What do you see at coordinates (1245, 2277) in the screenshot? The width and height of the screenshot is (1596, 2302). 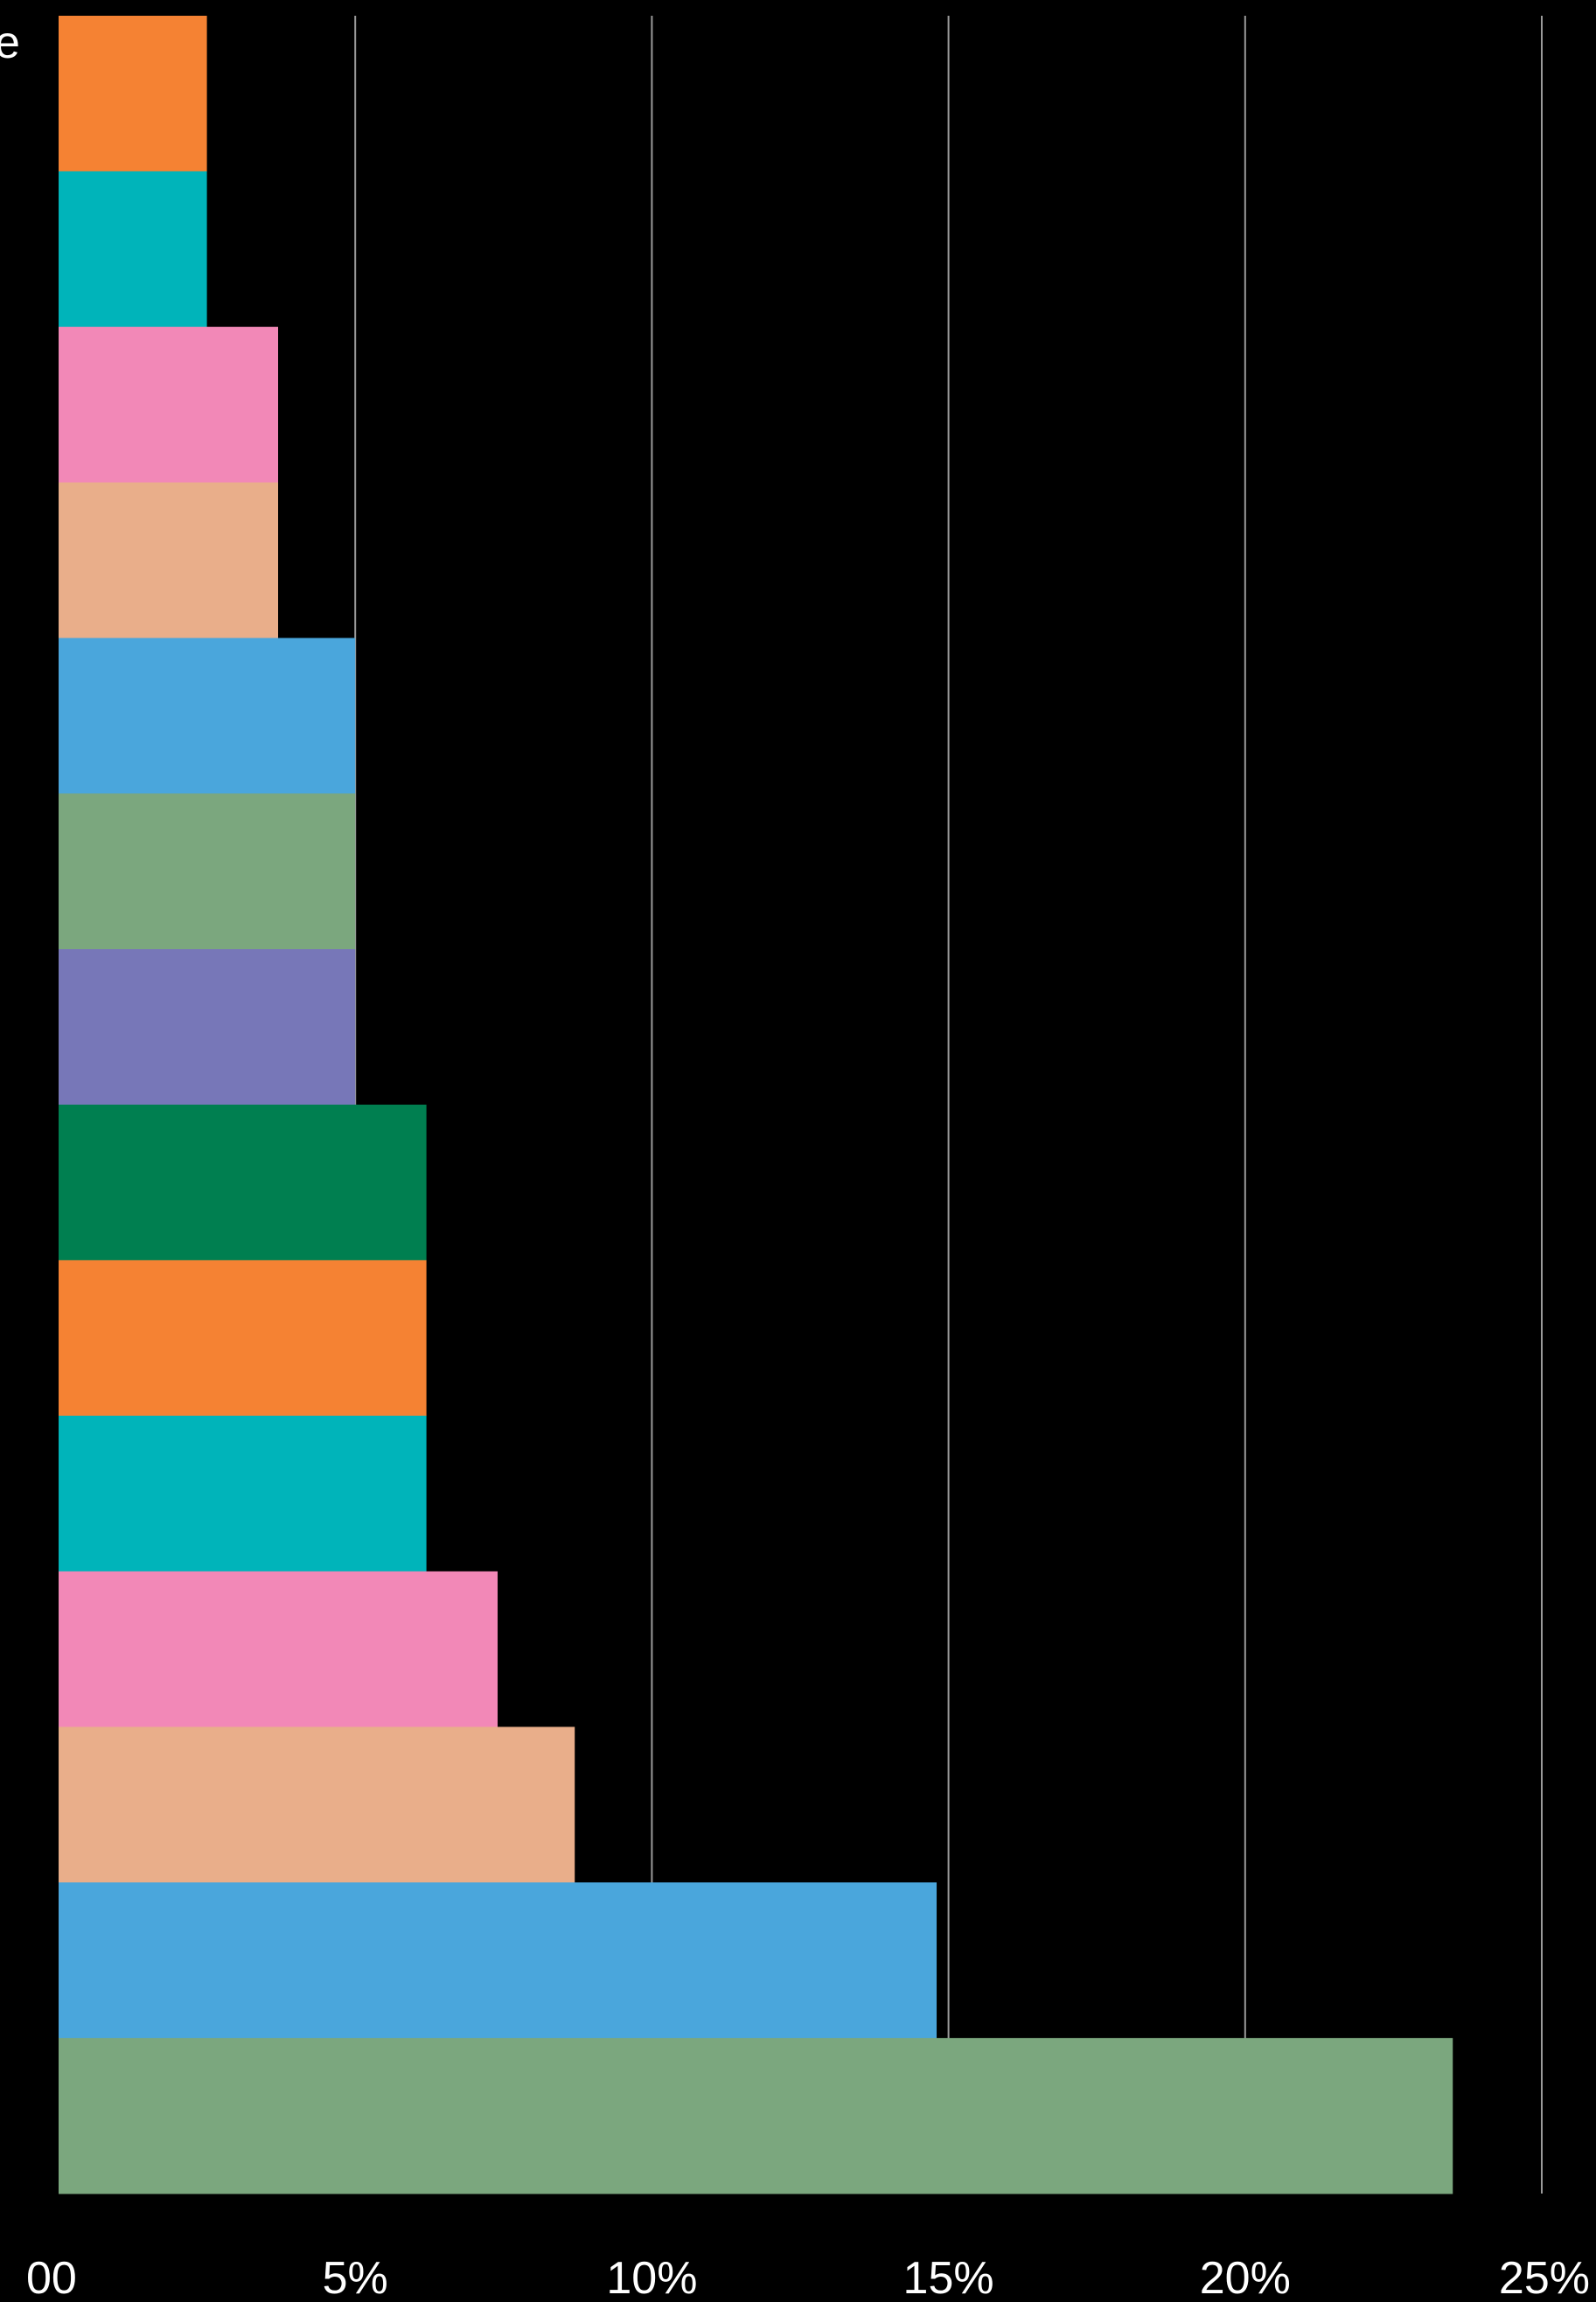 I see `x-tick-label-4: 20%` at bounding box center [1245, 2277].